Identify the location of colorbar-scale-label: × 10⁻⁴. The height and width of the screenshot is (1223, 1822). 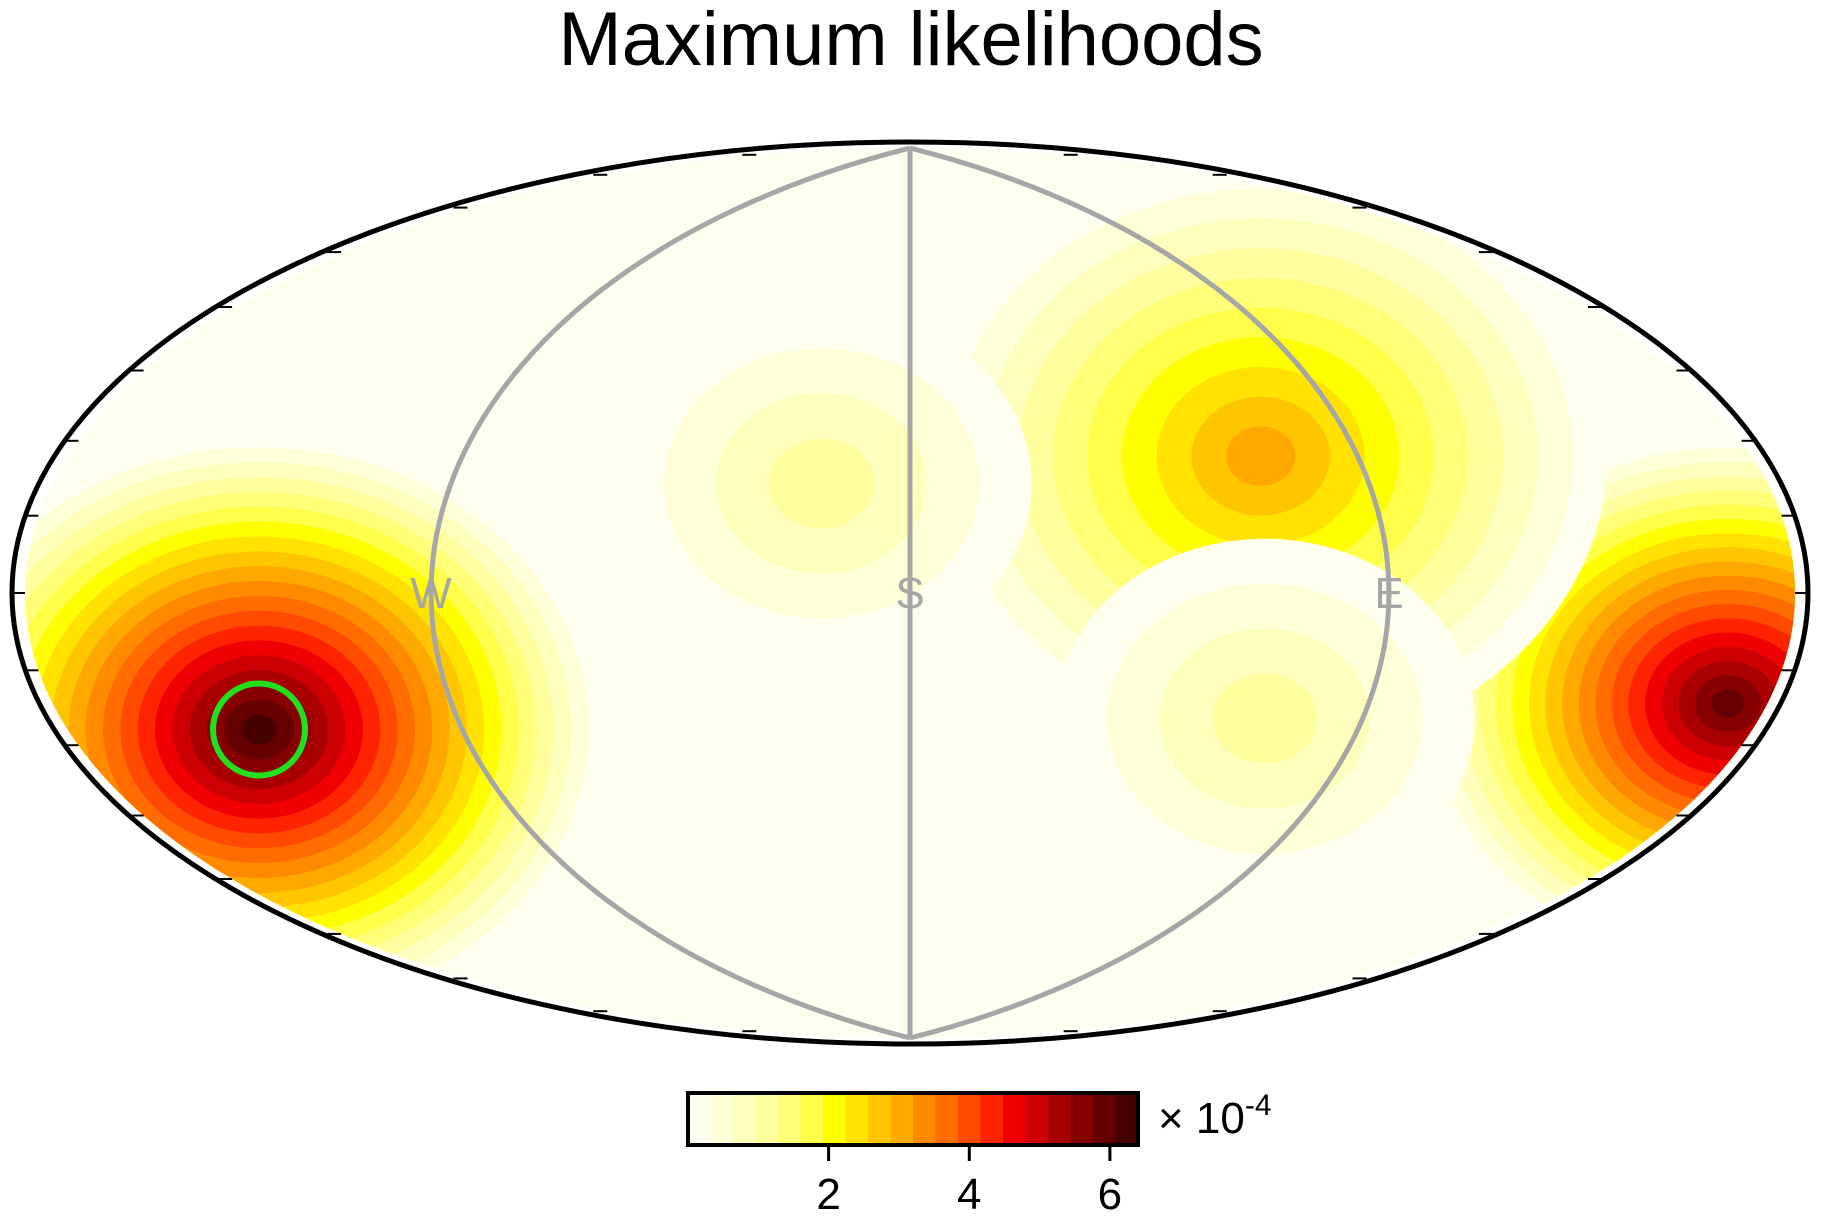
(1215, 1116).